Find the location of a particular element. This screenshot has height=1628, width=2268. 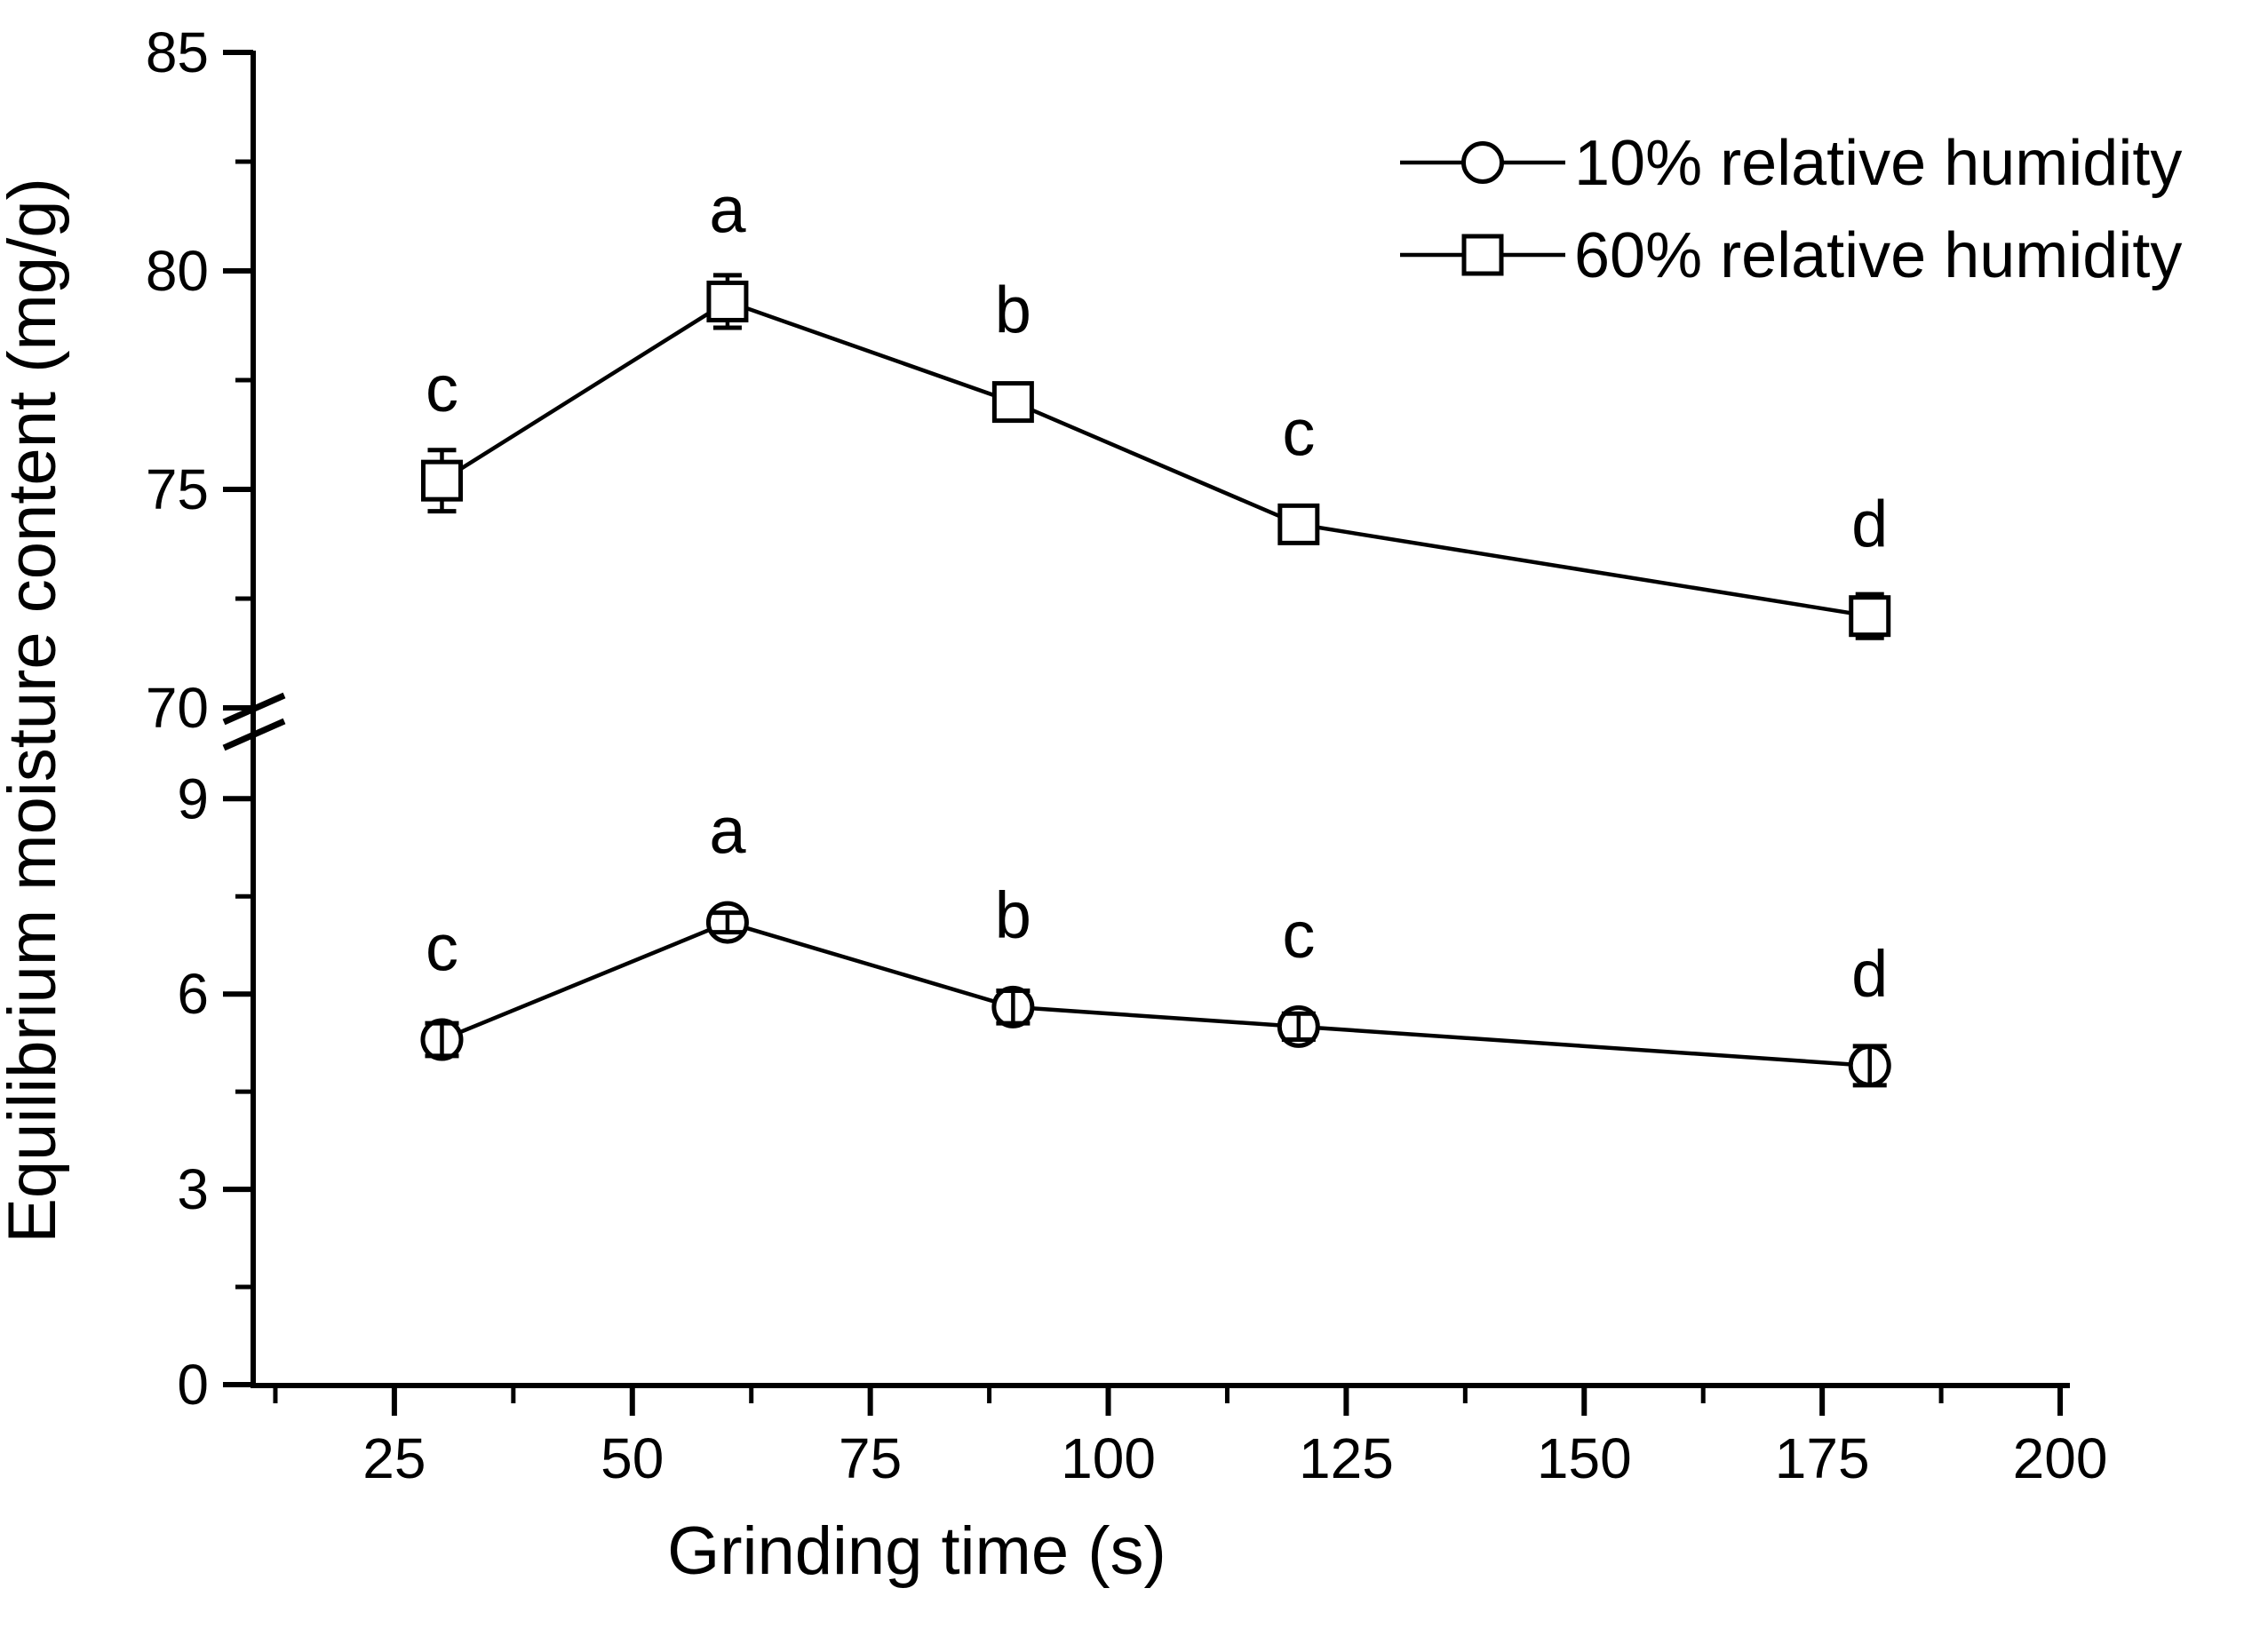

x-tick-label: 100 is located at coordinates (1108, 1458).